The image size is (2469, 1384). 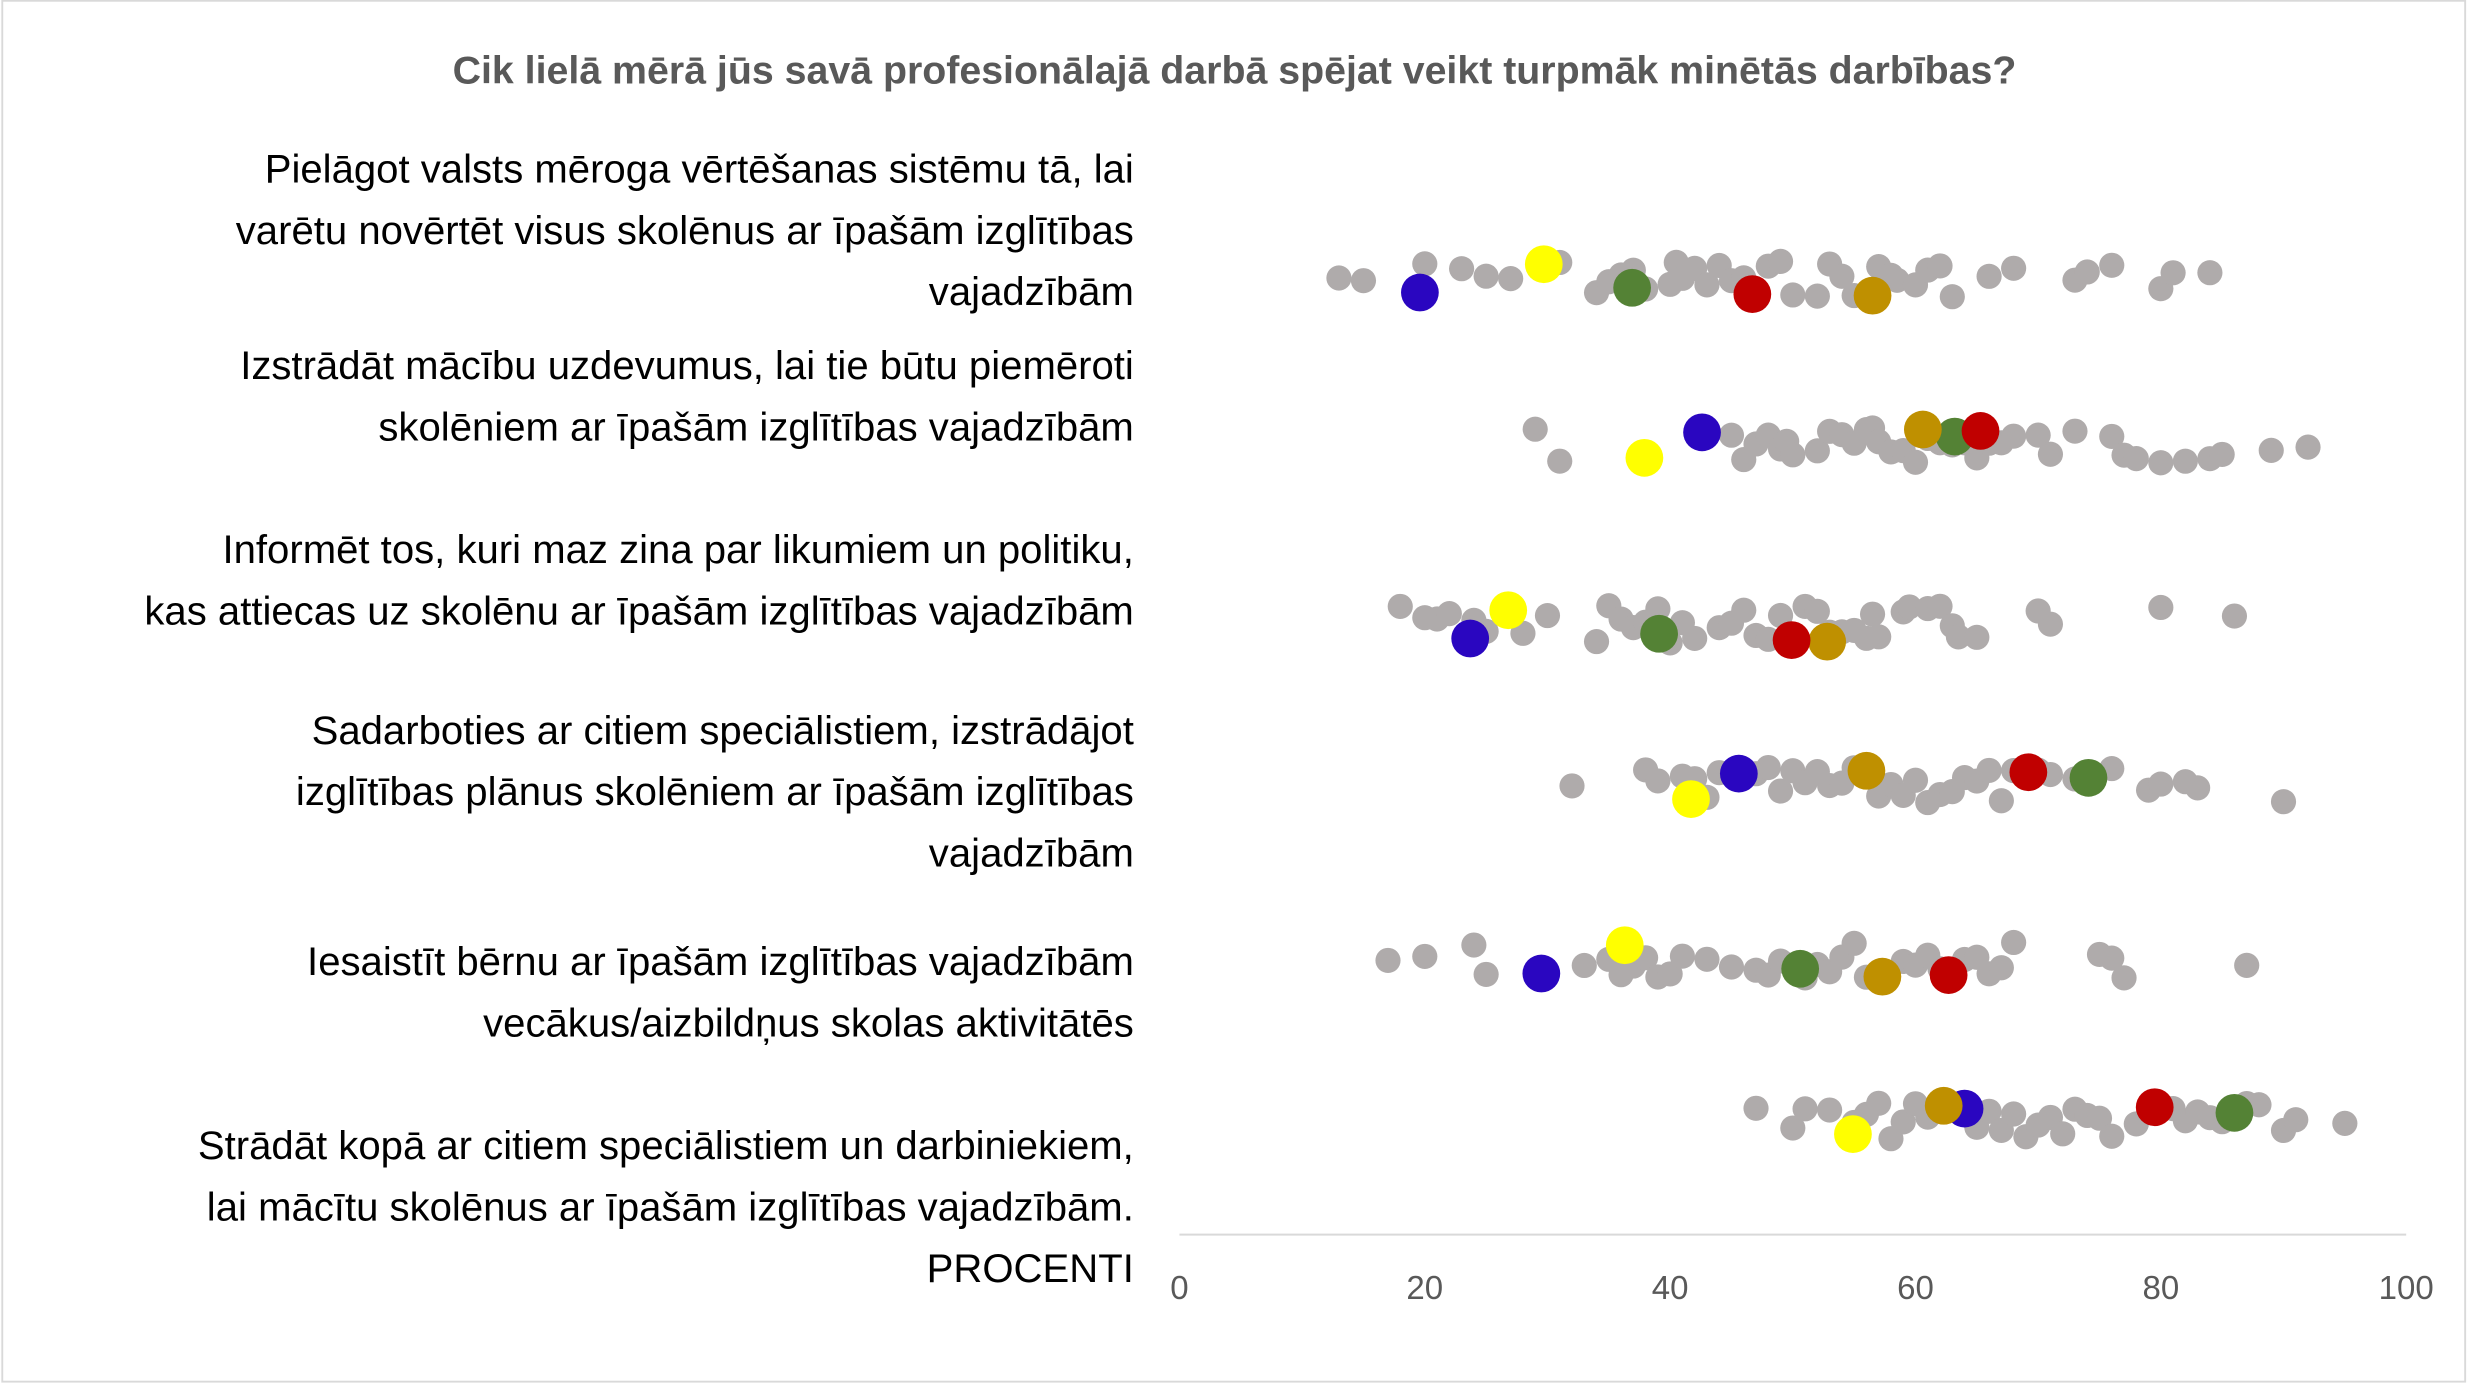 What do you see at coordinates (1031, 854) in the screenshot?
I see `category-label-line: vajadzībām` at bounding box center [1031, 854].